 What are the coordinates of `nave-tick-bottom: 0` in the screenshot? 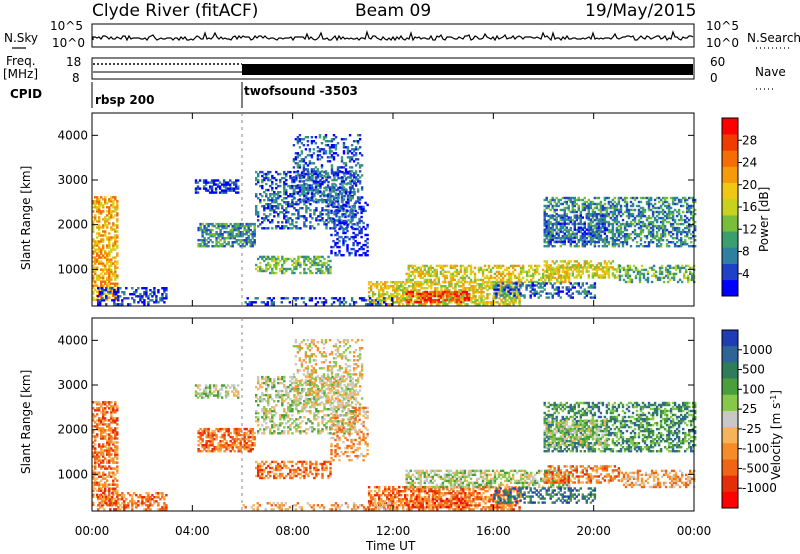 It's located at (714, 78).